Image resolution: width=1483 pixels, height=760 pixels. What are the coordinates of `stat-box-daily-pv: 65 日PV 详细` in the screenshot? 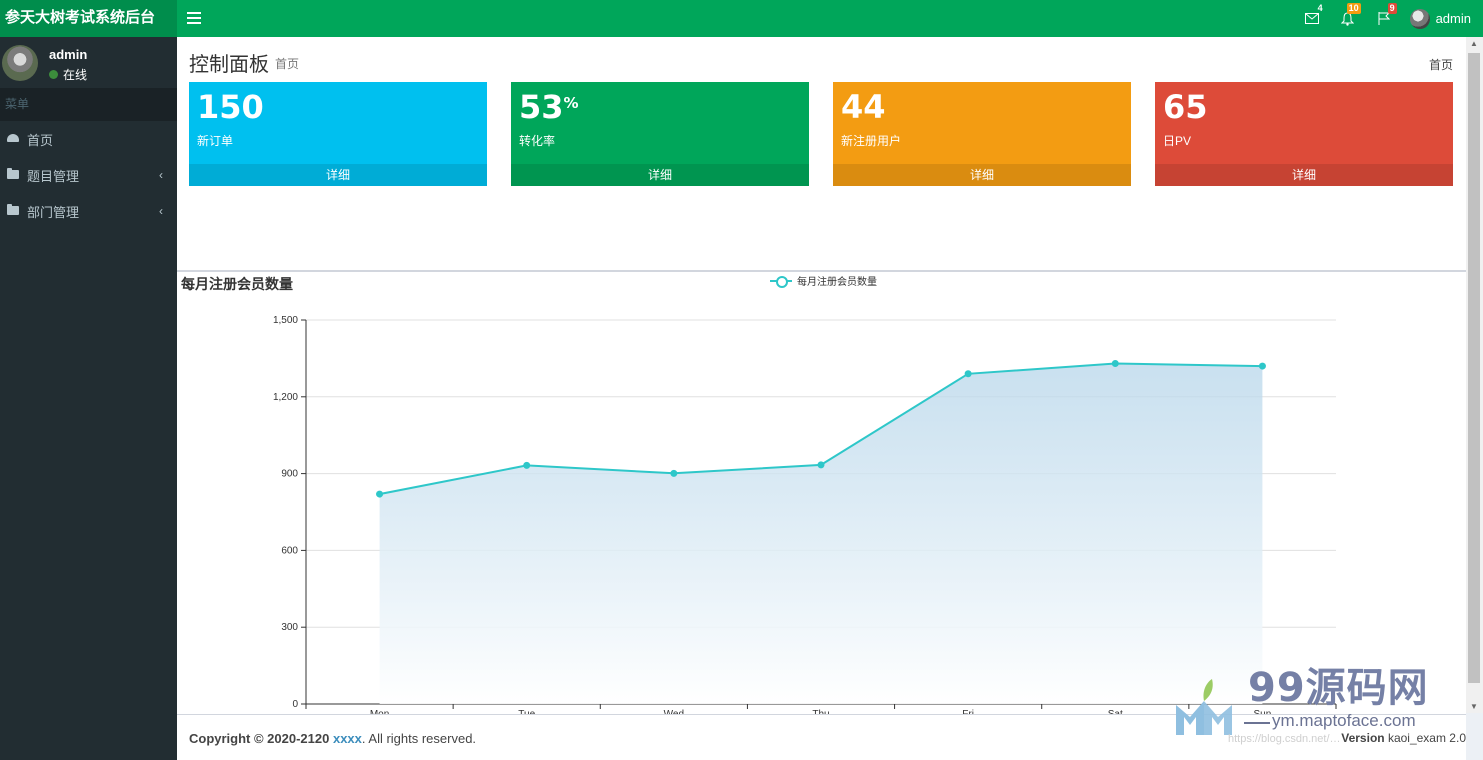 It's located at (1304, 134).